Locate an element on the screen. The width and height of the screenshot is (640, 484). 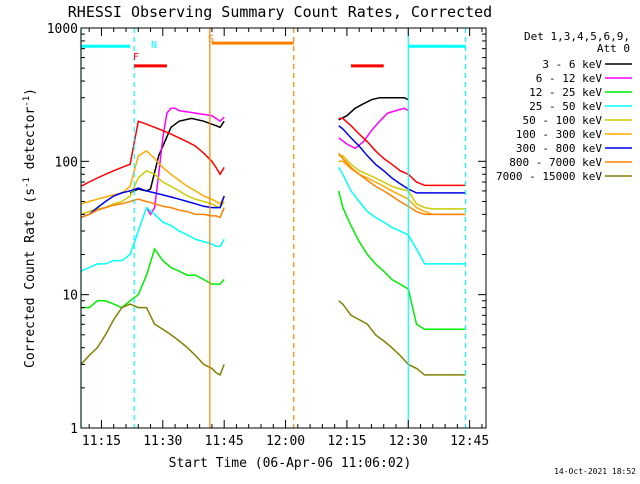
x-tick-label-0: 11:15 is located at coordinates (101, 441).